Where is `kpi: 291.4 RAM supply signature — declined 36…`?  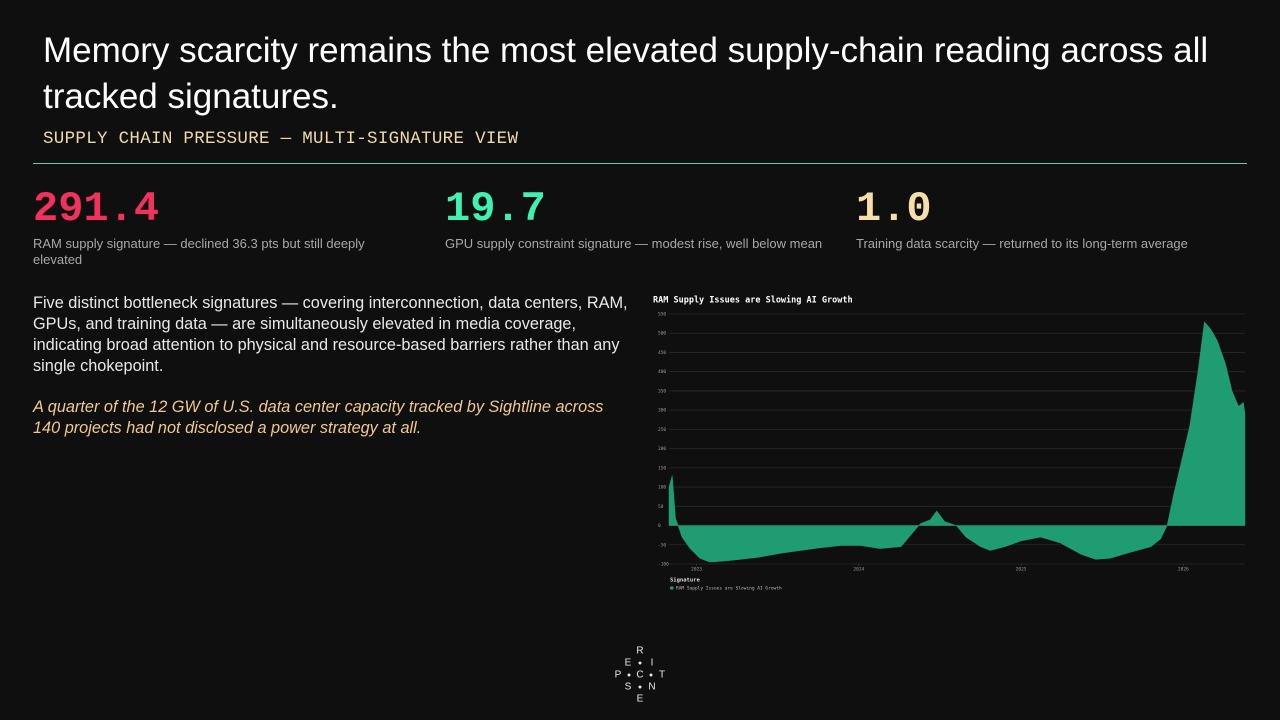
kpi: 291.4 RAM supply signature — declined 36… is located at coordinates (223, 227).